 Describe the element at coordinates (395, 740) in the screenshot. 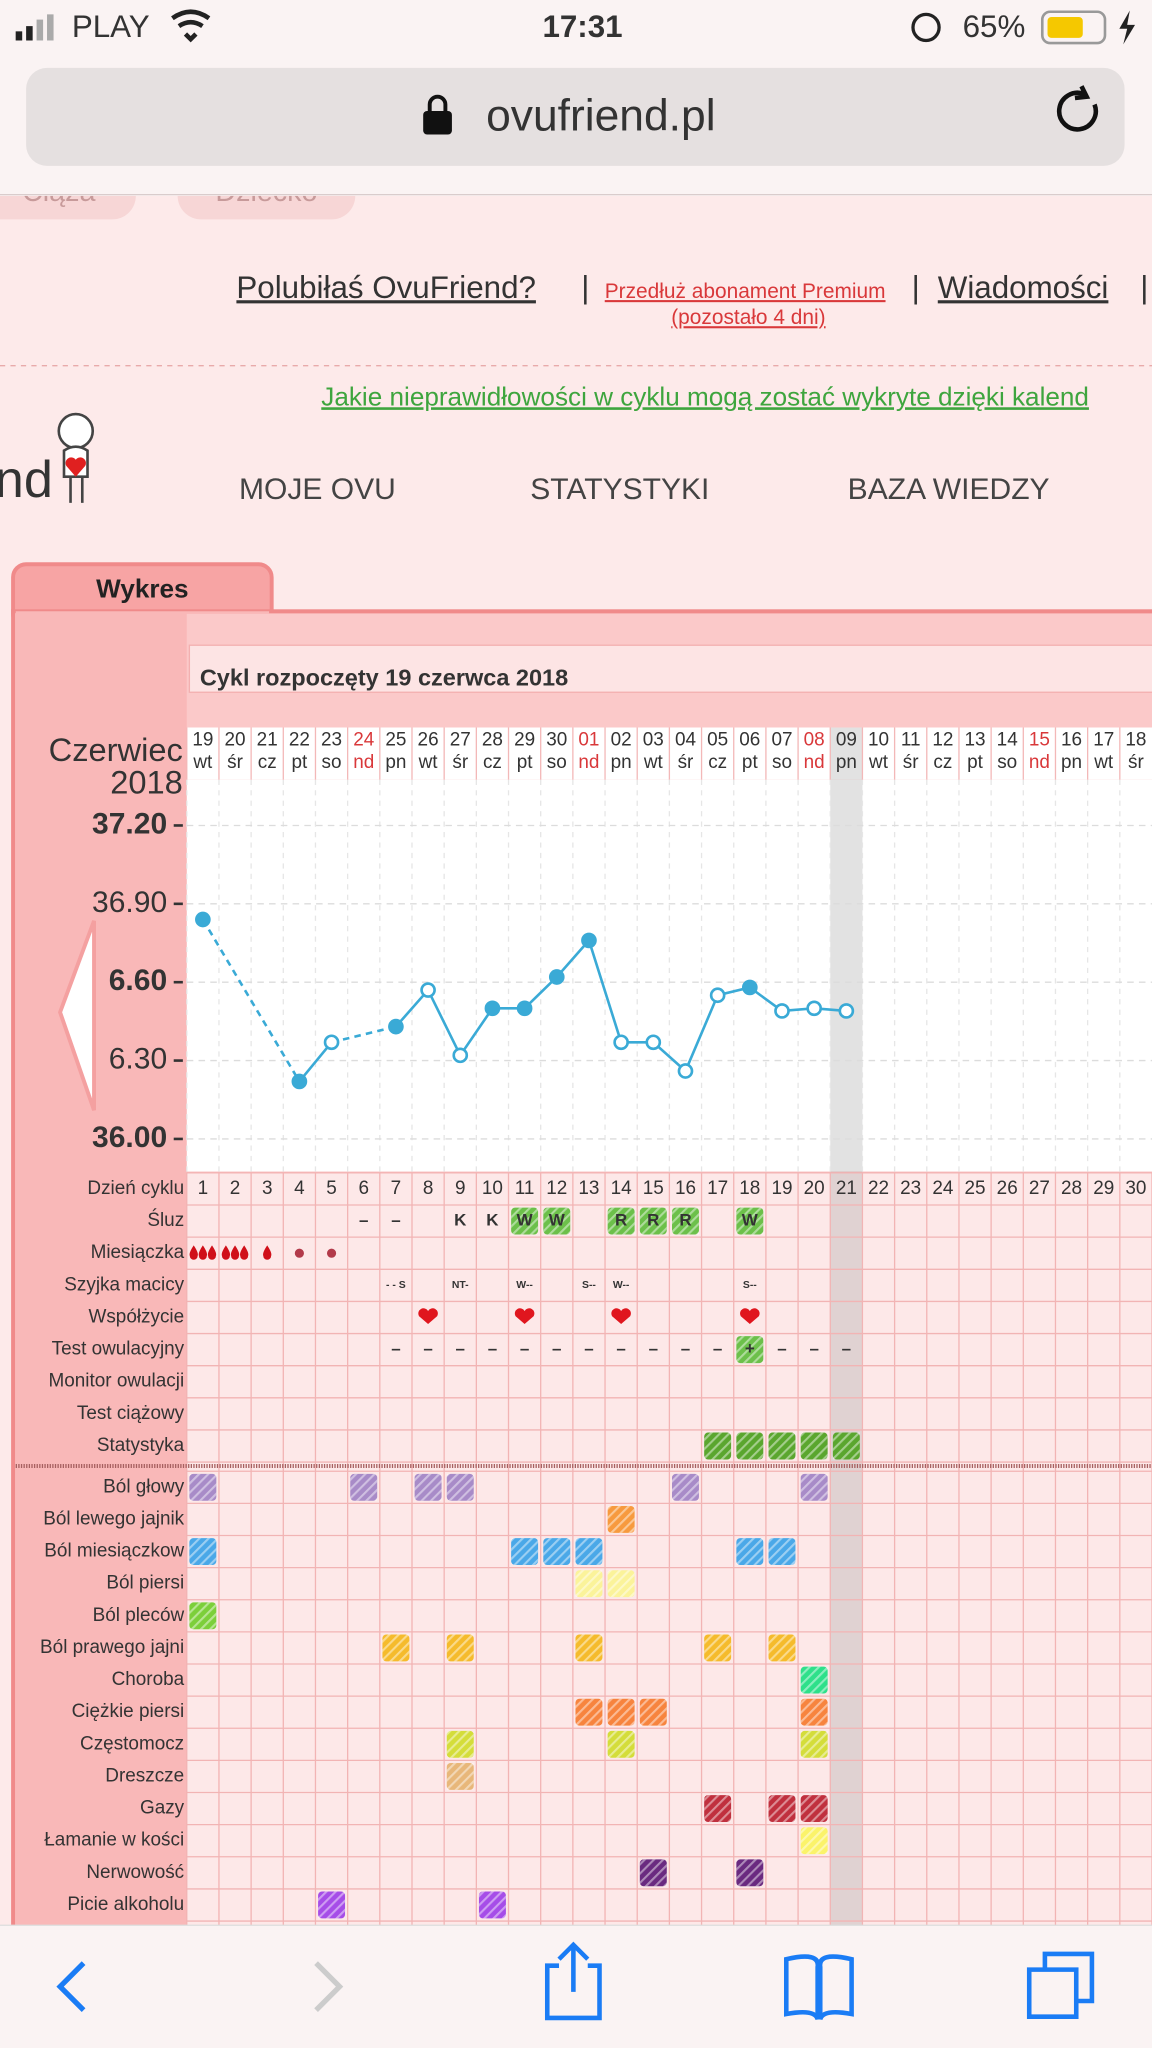

I see `date: 25` at that location.